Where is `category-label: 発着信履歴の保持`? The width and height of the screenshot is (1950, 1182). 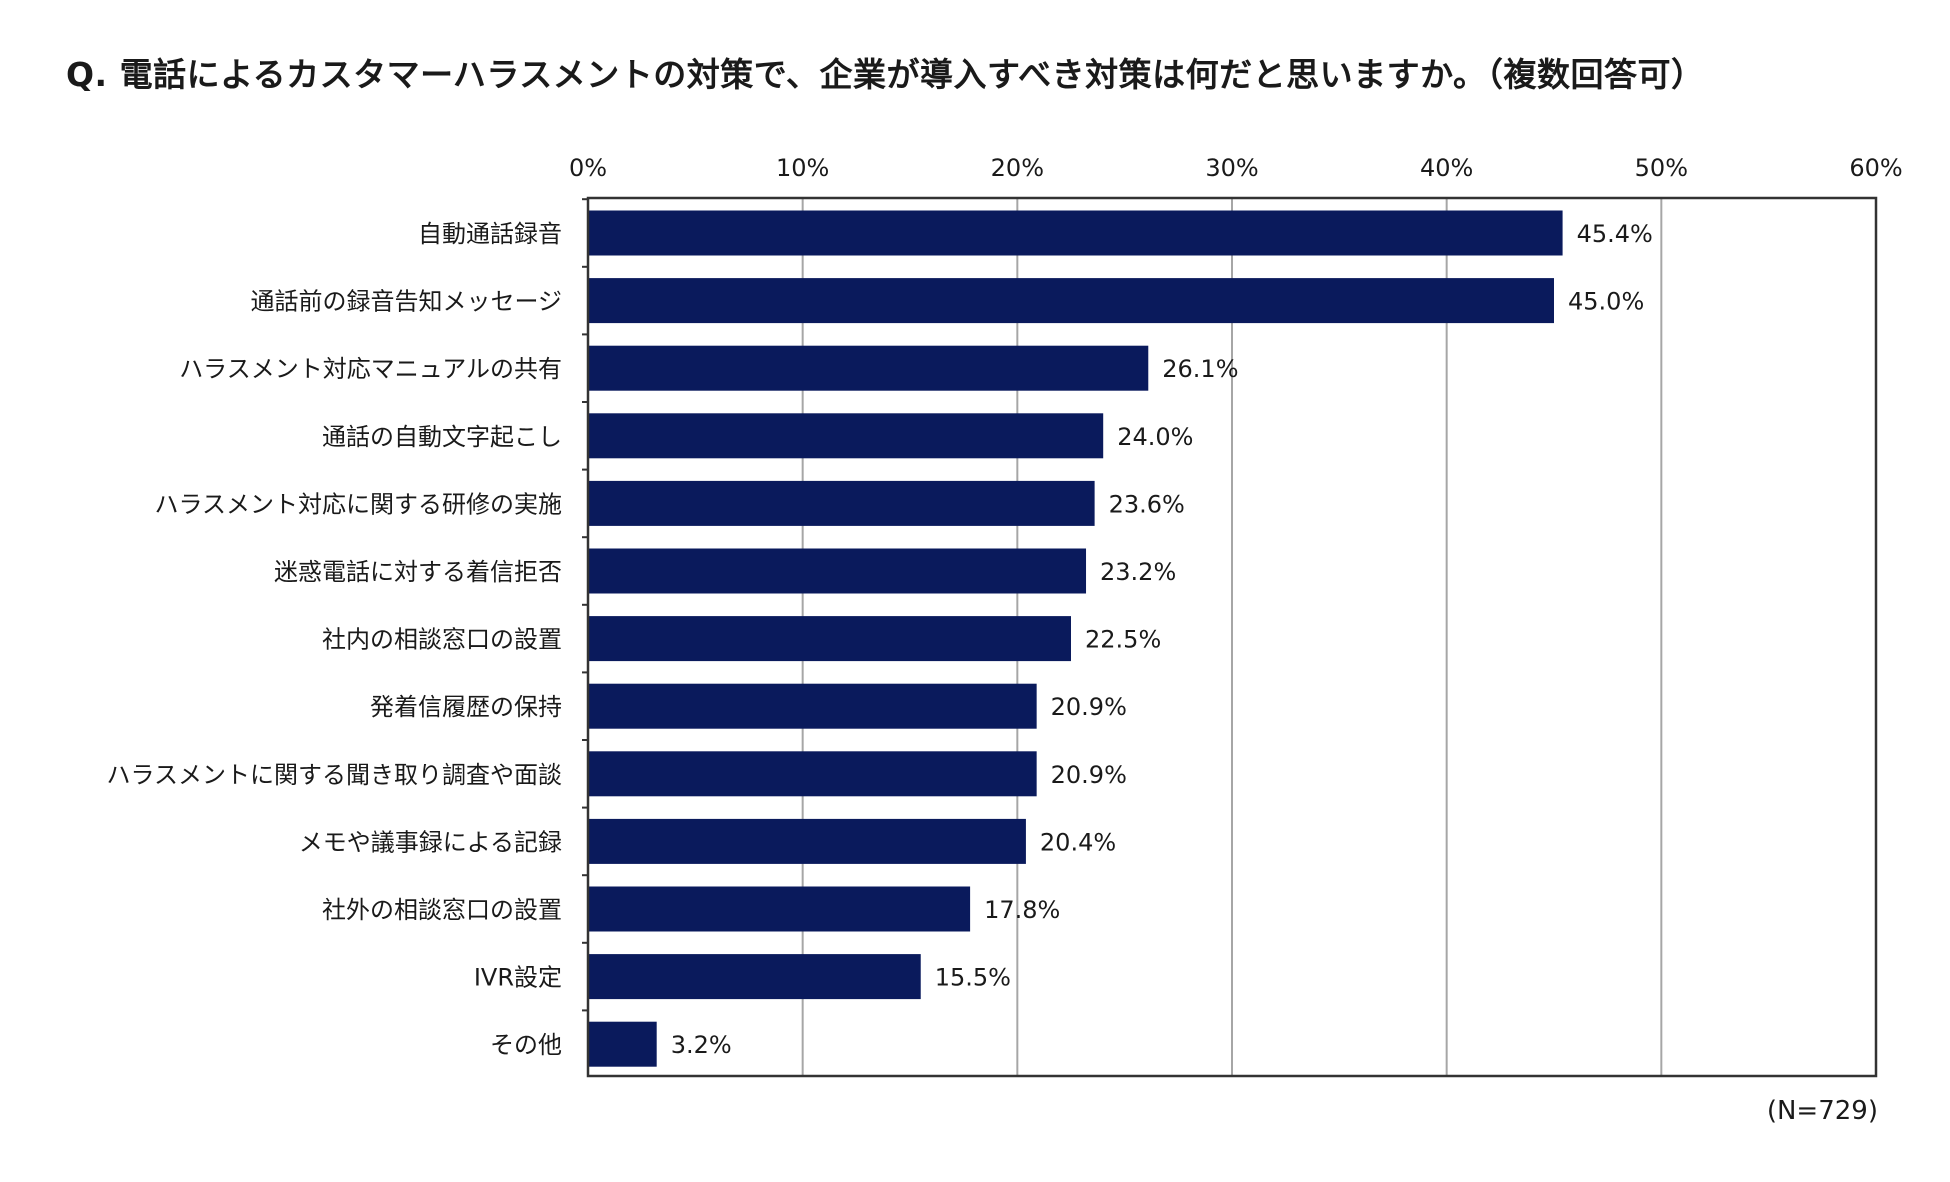 category-label: 発着信履歴の保持 is located at coordinates (466, 707).